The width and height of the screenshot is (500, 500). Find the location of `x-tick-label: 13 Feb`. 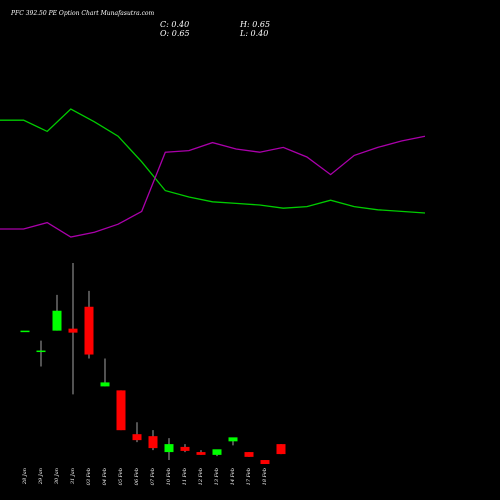

x-tick-label: 13 Feb is located at coordinates (217, 476).